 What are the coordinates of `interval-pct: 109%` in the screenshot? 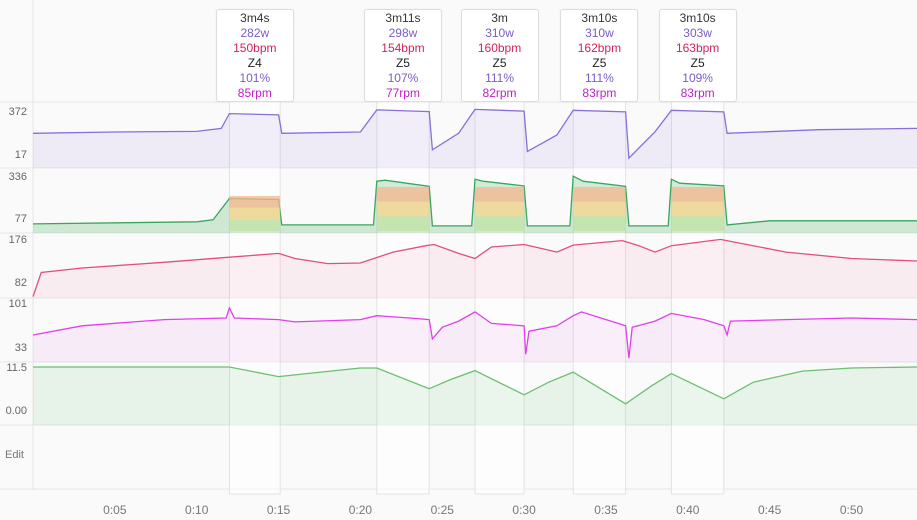 It's located at (697, 78).